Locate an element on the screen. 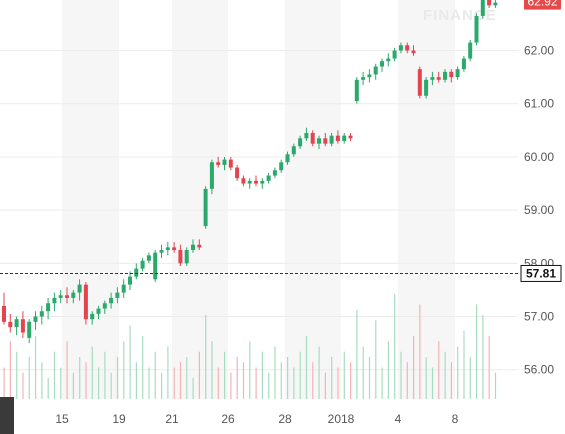 This screenshot has width=565, height=434. watermark-text: FINANCE is located at coordinates (460, 15).